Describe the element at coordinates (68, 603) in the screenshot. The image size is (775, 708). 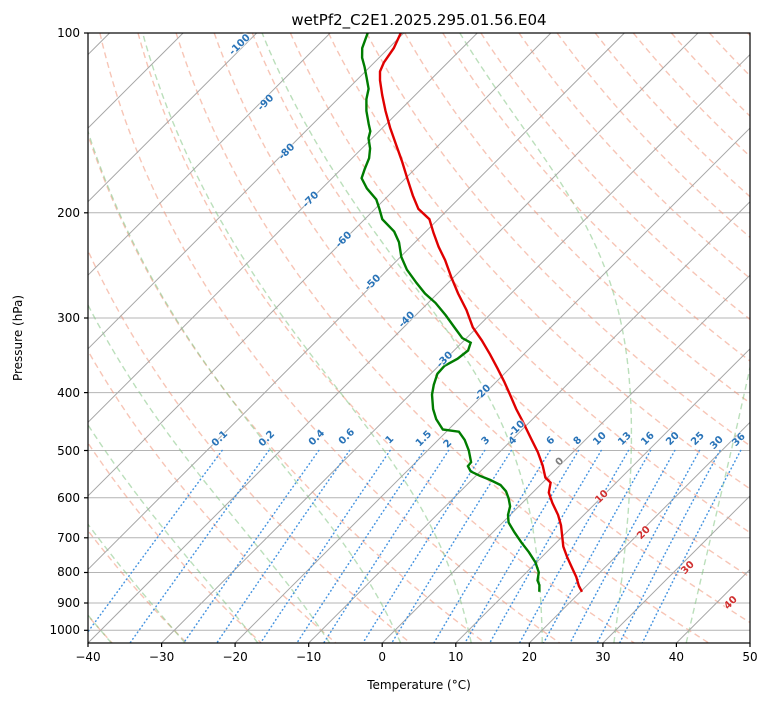
I see `y-tick-label: 900` at that location.